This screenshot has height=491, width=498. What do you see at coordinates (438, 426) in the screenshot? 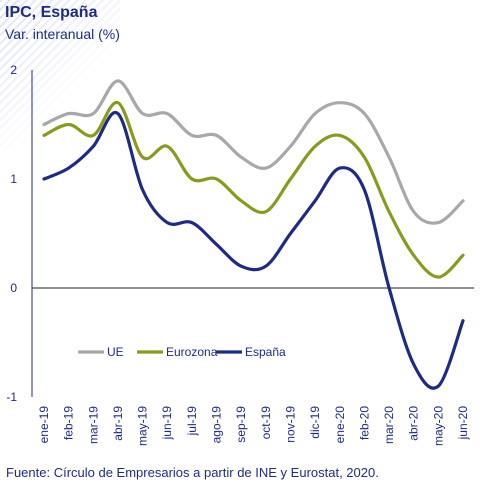
I see `x-tick-label: may-20` at bounding box center [438, 426].